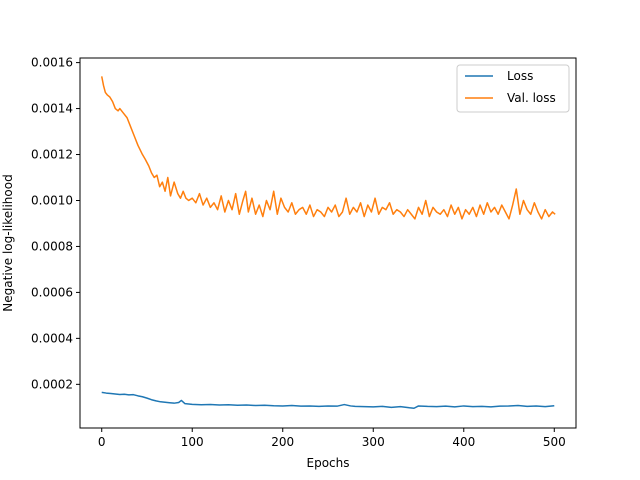  Describe the element at coordinates (52, 246) in the screenshot. I see `y-tick-label: 0.0008` at that location.